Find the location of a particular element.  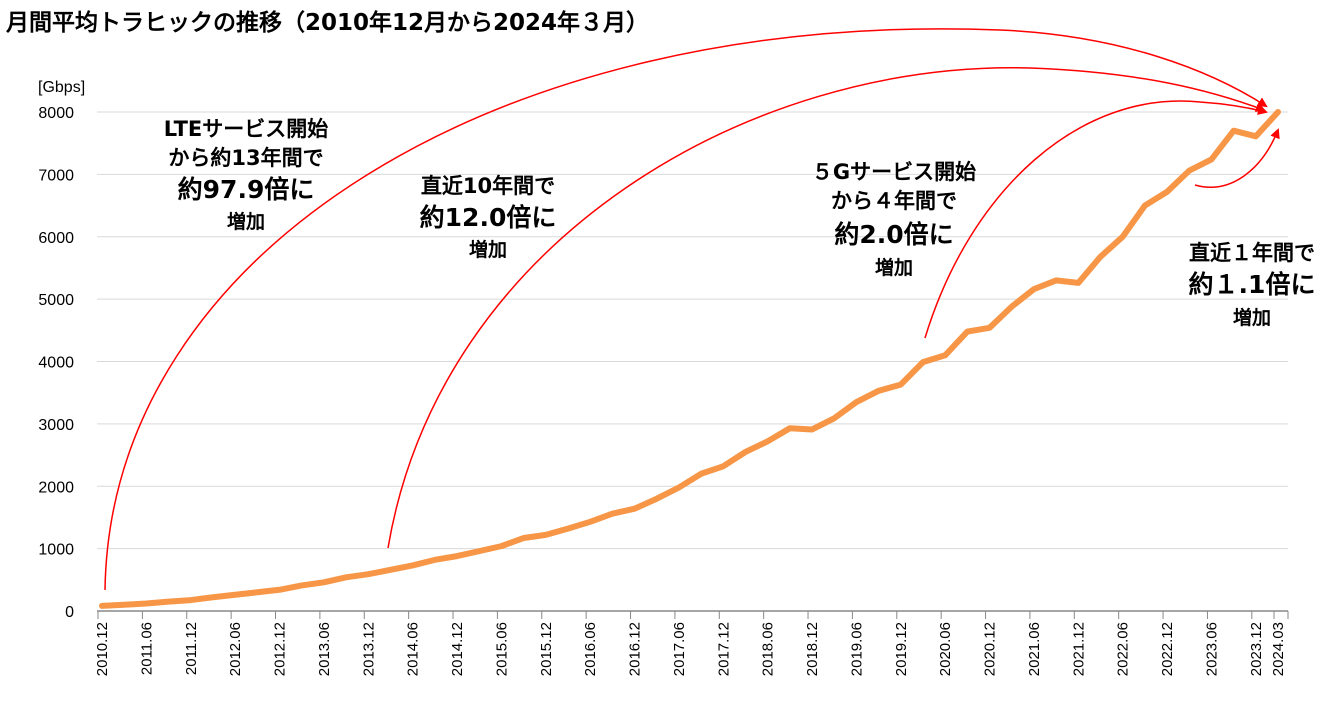

annotation-lte: LTEサービス開始 から約13年間で 約97.9倍に 増加 is located at coordinates (246, 175).